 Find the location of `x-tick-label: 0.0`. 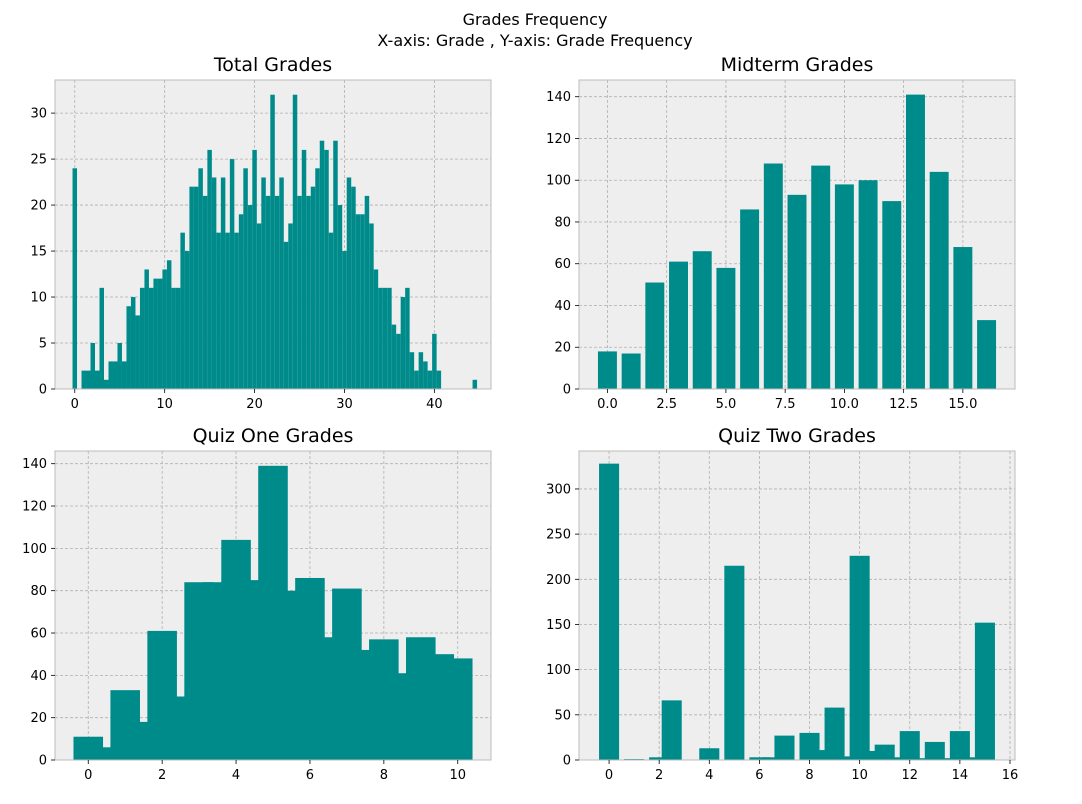

x-tick-label: 0.0 is located at coordinates (607, 404).